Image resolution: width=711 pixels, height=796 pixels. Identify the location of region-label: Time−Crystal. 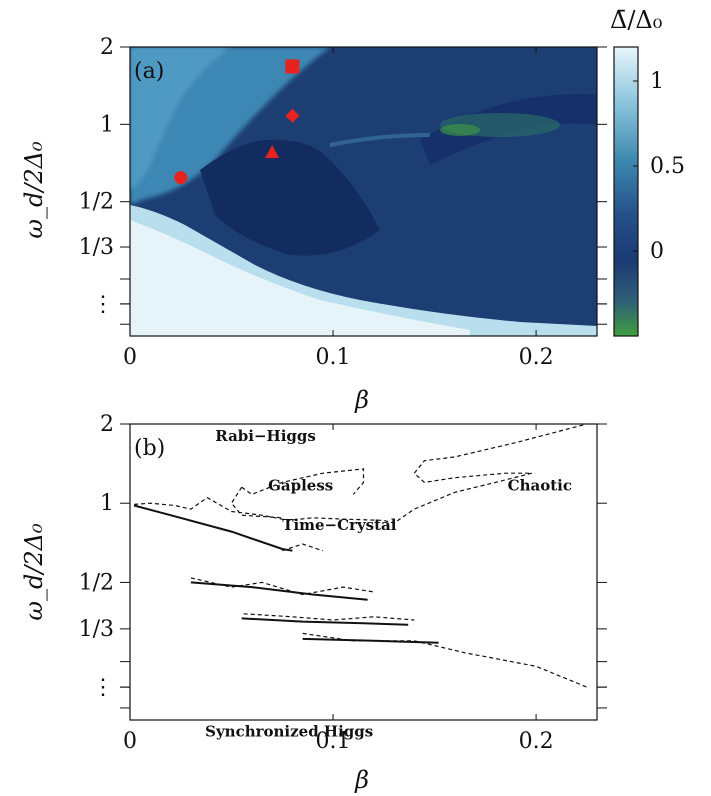
(339, 525).